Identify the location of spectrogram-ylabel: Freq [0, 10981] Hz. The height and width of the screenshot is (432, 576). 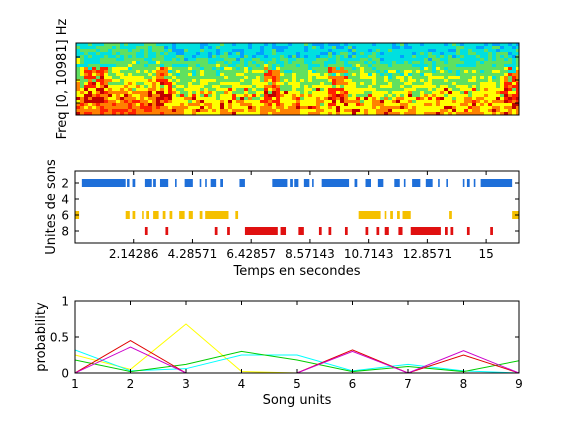
(62, 78).